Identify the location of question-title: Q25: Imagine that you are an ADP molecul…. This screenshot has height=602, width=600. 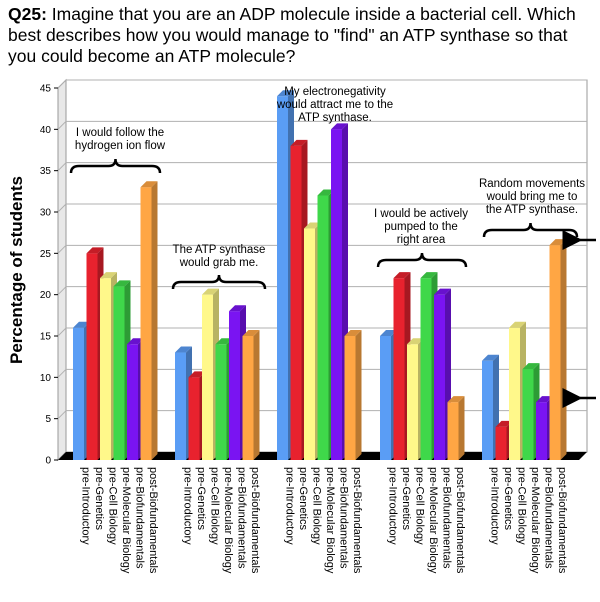
(300, 35).